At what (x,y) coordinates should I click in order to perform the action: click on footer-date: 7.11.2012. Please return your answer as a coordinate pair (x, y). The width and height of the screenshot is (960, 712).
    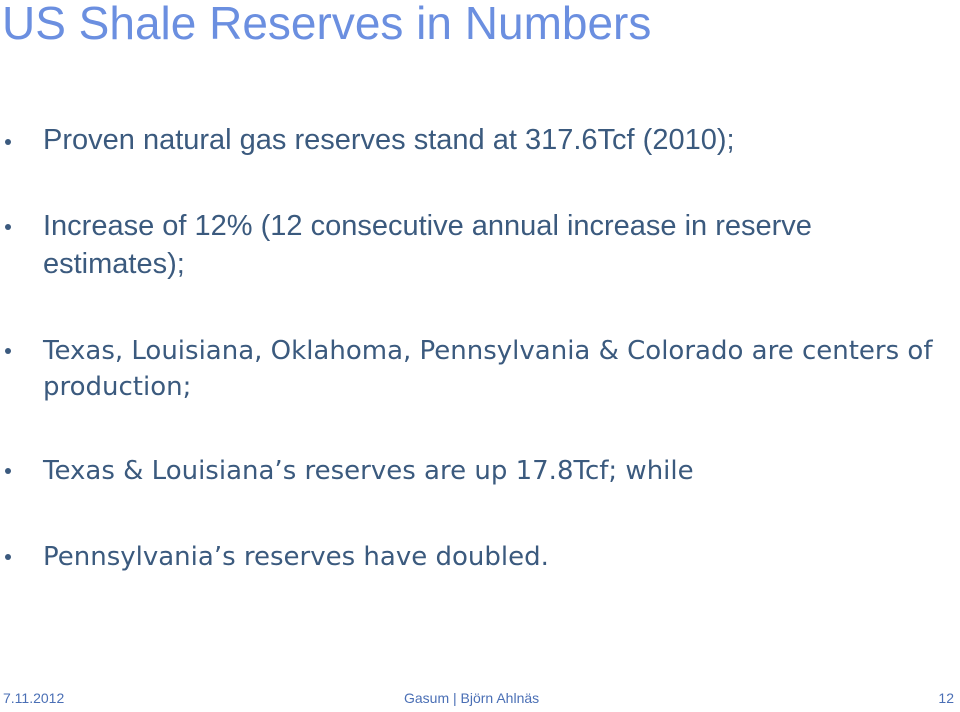
    Looking at the image, I should click on (34, 698).